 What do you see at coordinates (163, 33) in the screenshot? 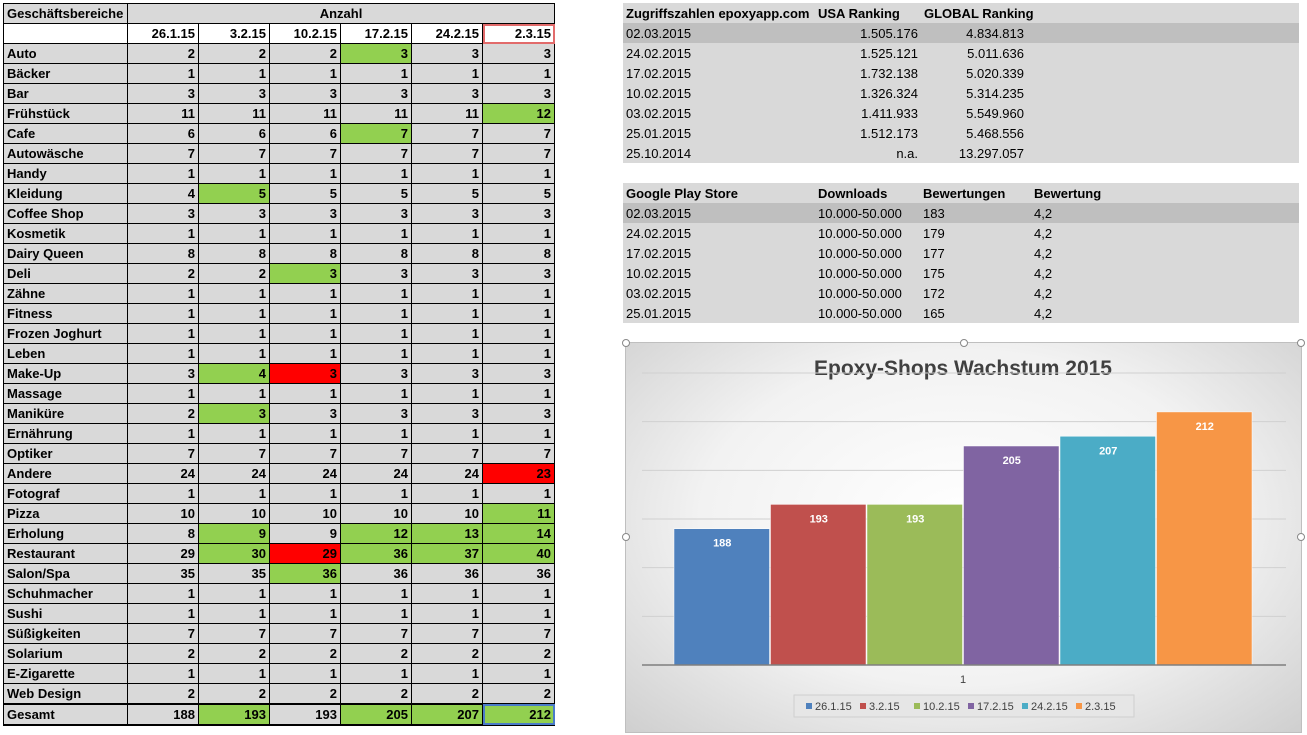
I see `date-header: 26.1.15` at bounding box center [163, 33].